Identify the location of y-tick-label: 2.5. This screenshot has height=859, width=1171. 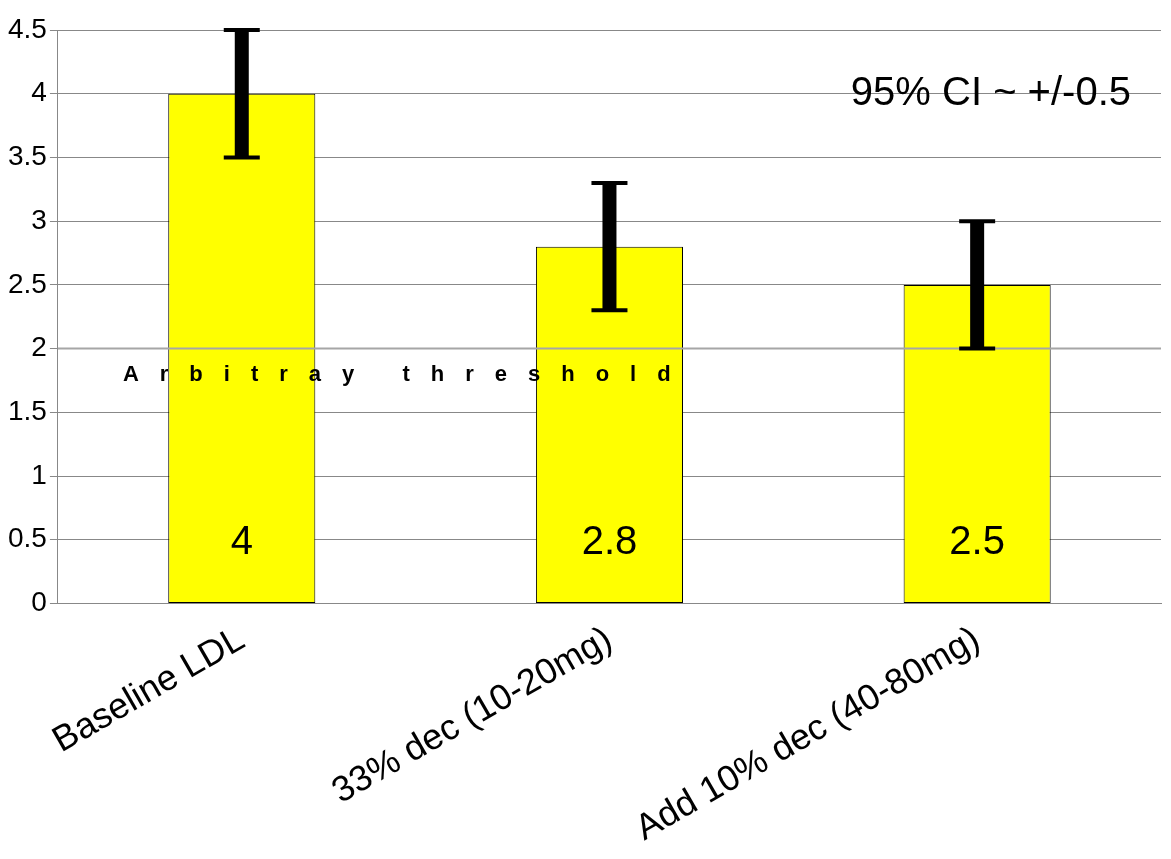
(27, 283).